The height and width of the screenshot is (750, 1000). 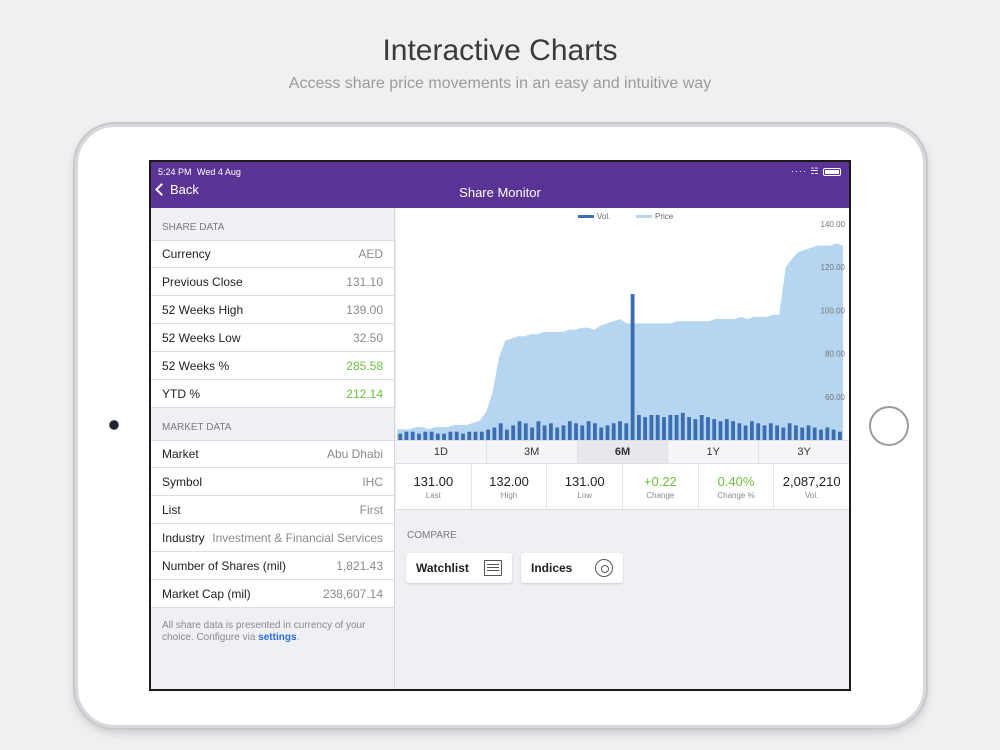 What do you see at coordinates (224, 565) in the screenshot?
I see `market_data-row-label: Number of Shares (mil)` at bounding box center [224, 565].